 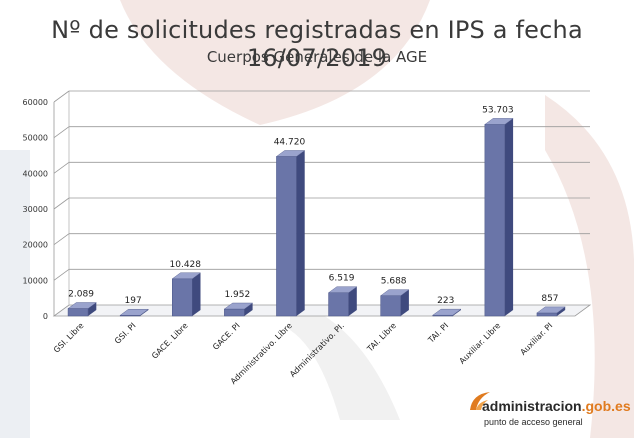 I want to click on x-tick-label: Administrativo. Libre, so click(x=261, y=353).